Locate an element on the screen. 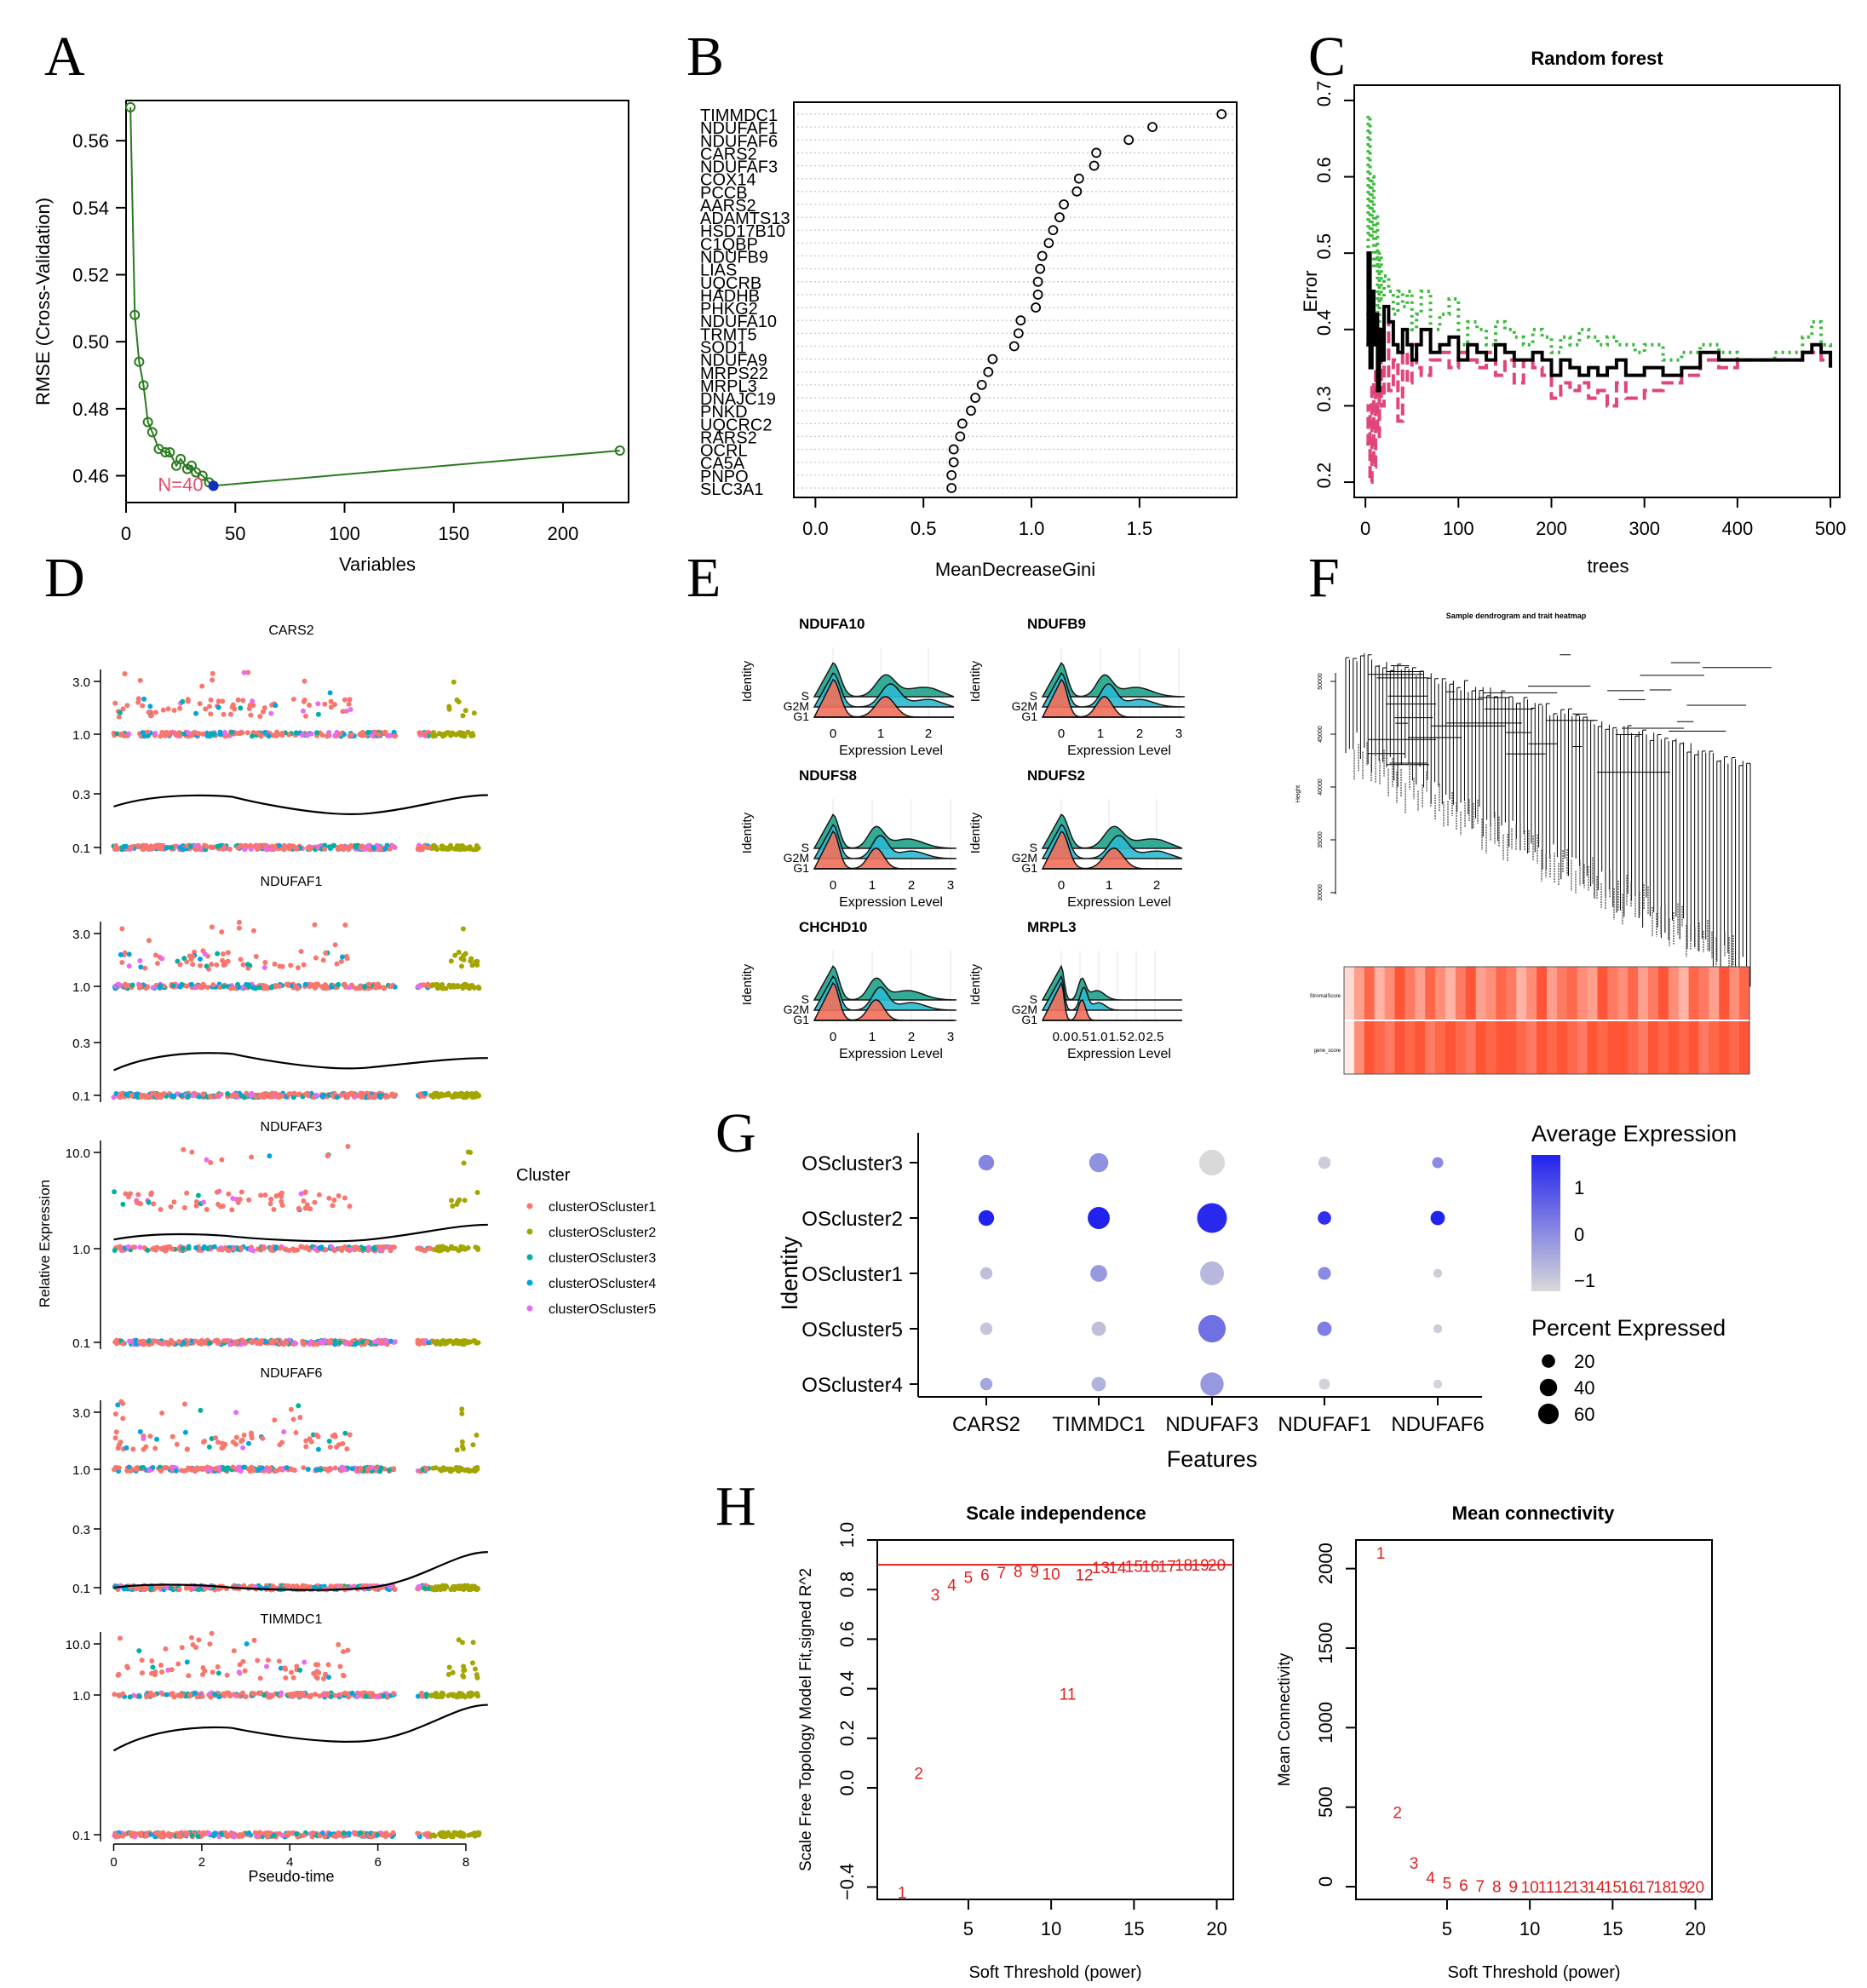 This screenshot has height=1988, width=1867. y-tick-label: 0.7 is located at coordinates (1324, 94).